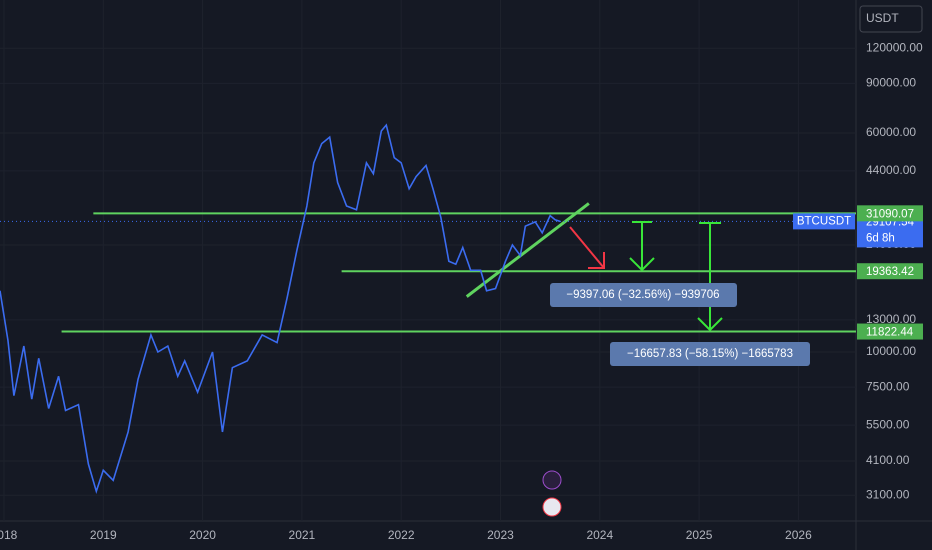  I want to click on y-tick-label: 60000.00, so click(891, 132).